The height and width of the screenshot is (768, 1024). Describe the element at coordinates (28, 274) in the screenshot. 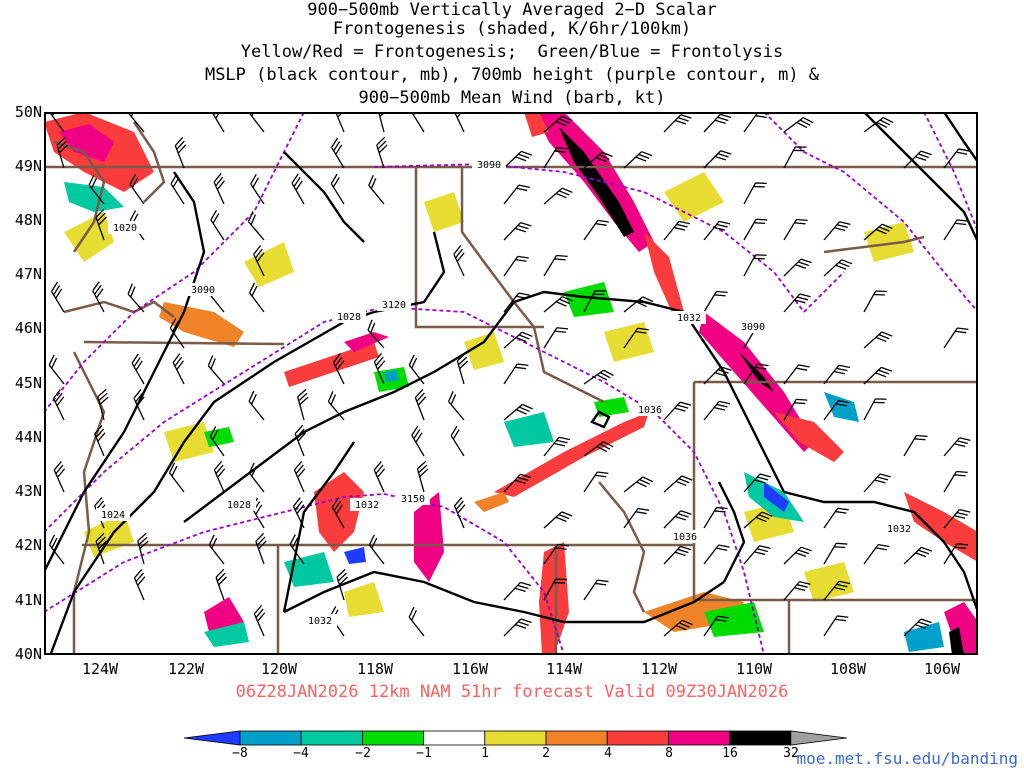

I see `lat-label: 47N` at that location.